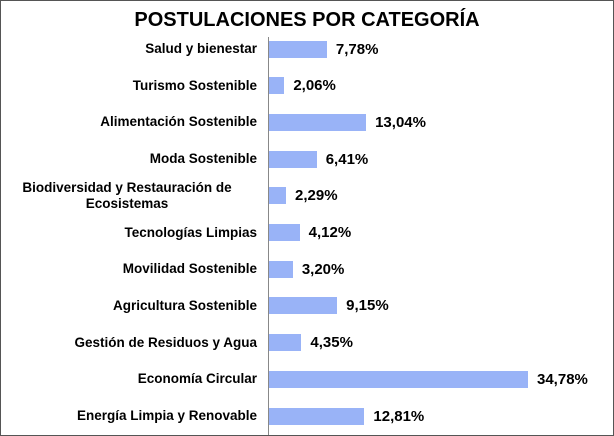 The width and height of the screenshot is (614, 436). What do you see at coordinates (316, 196) in the screenshot?
I see `value-label: 2,29%` at bounding box center [316, 196].